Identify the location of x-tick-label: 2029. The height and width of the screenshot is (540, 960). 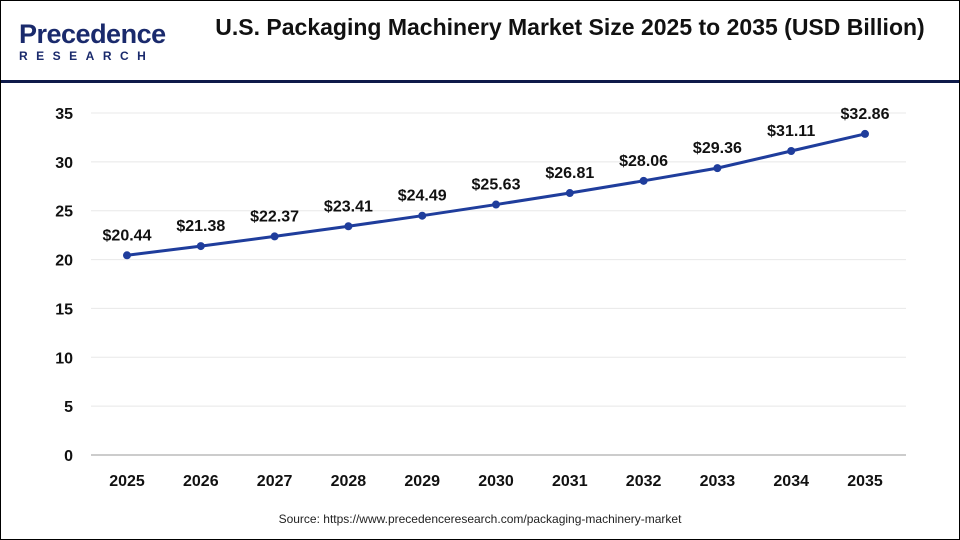
(422, 481).